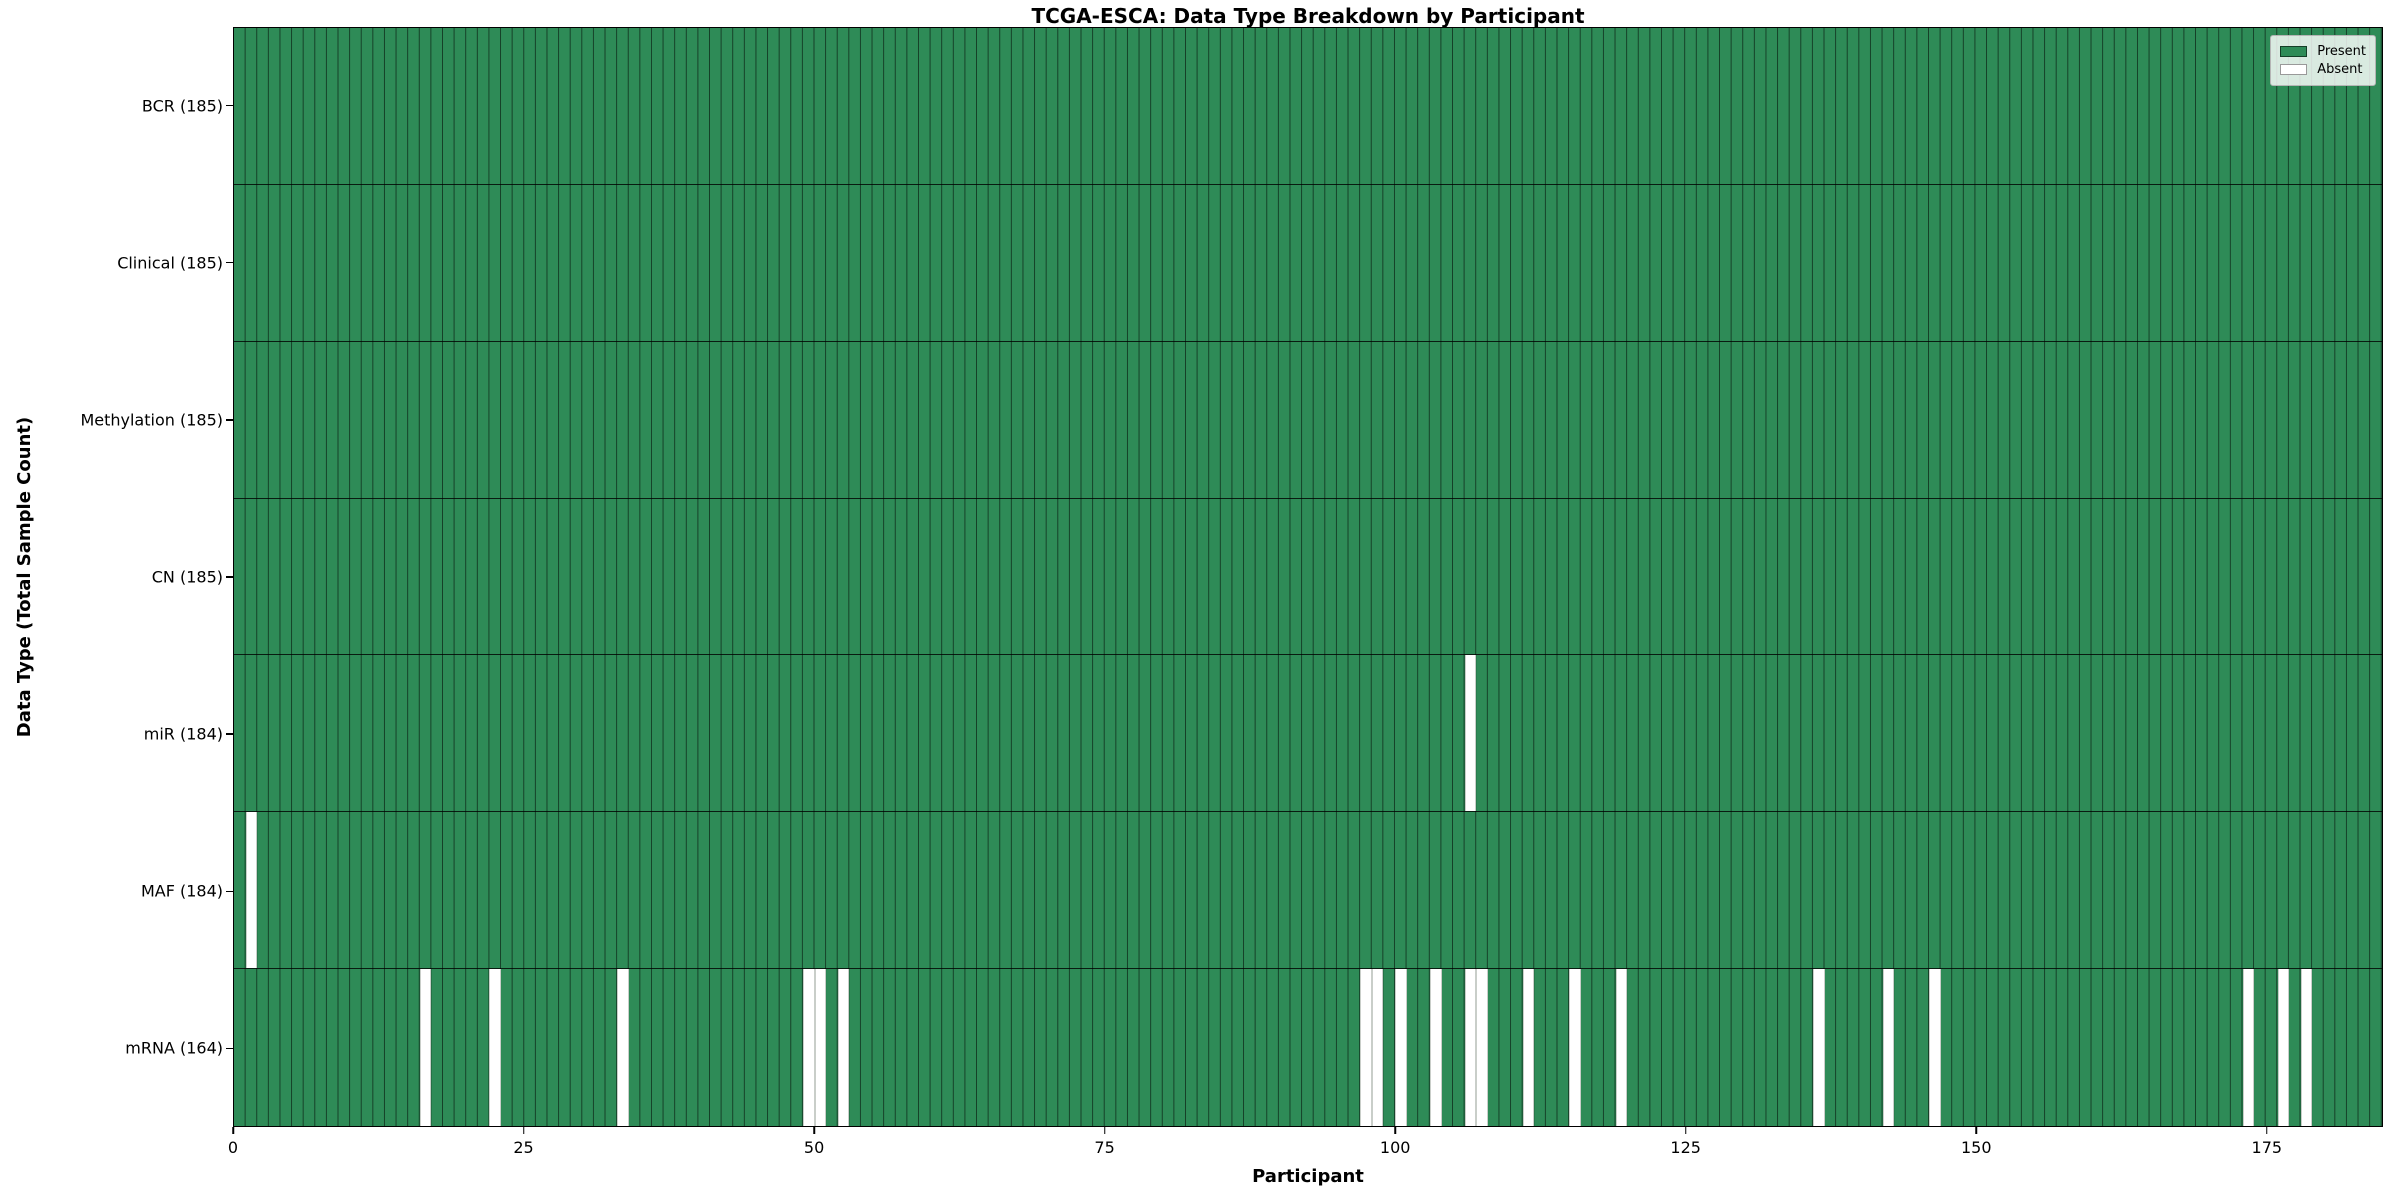  I want to click on heatmap-row-miR, so click(1308, 734).